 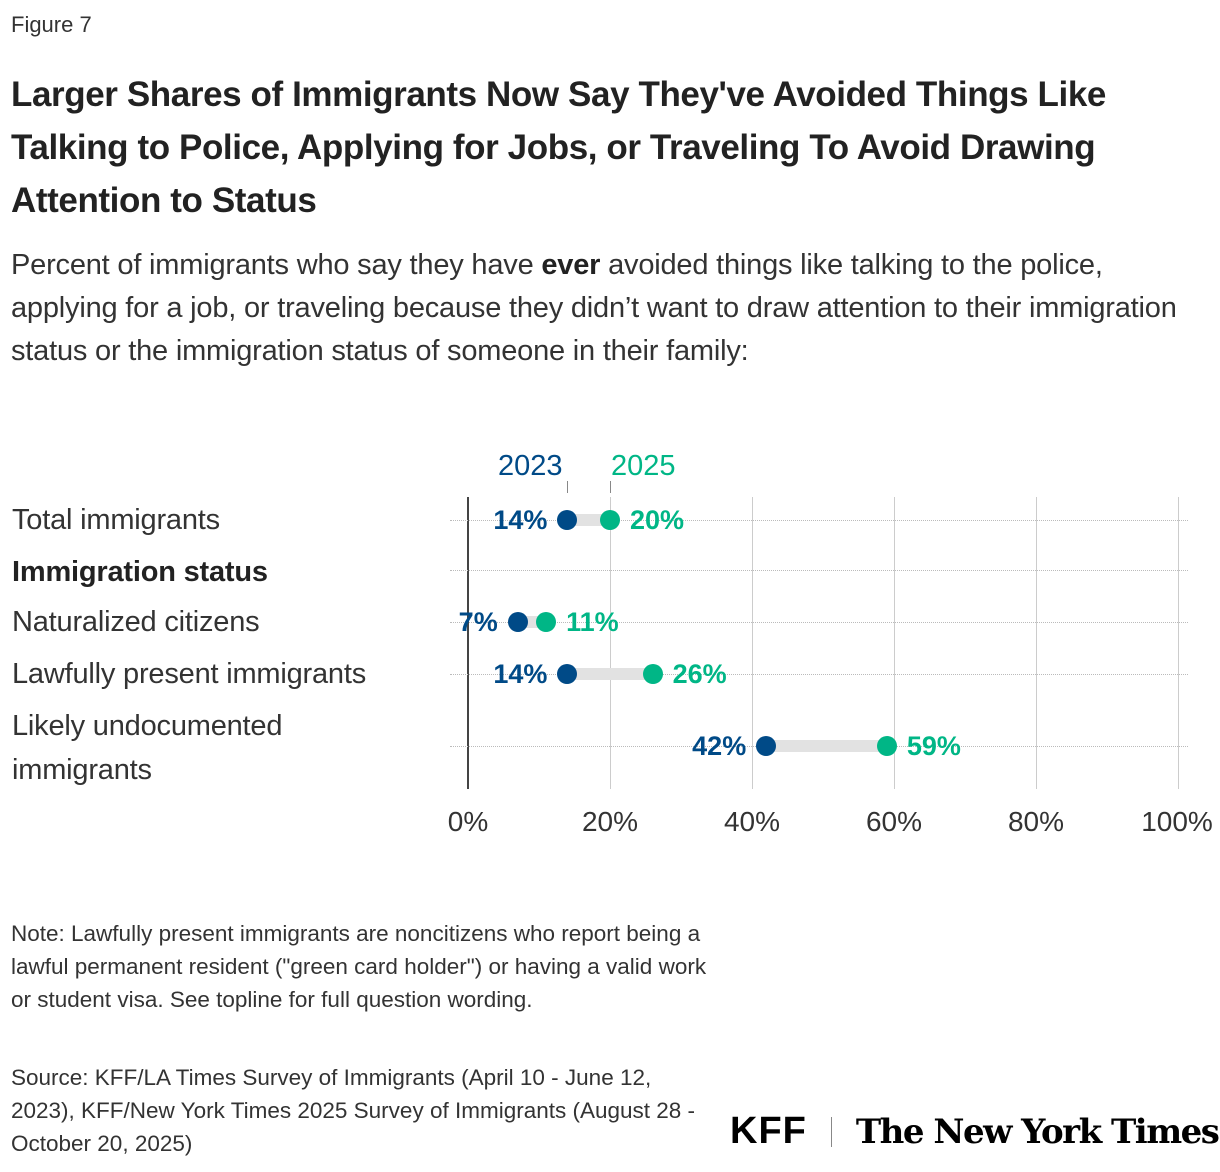 What do you see at coordinates (1177, 821) in the screenshot?
I see `x-tick-label: 100%` at bounding box center [1177, 821].